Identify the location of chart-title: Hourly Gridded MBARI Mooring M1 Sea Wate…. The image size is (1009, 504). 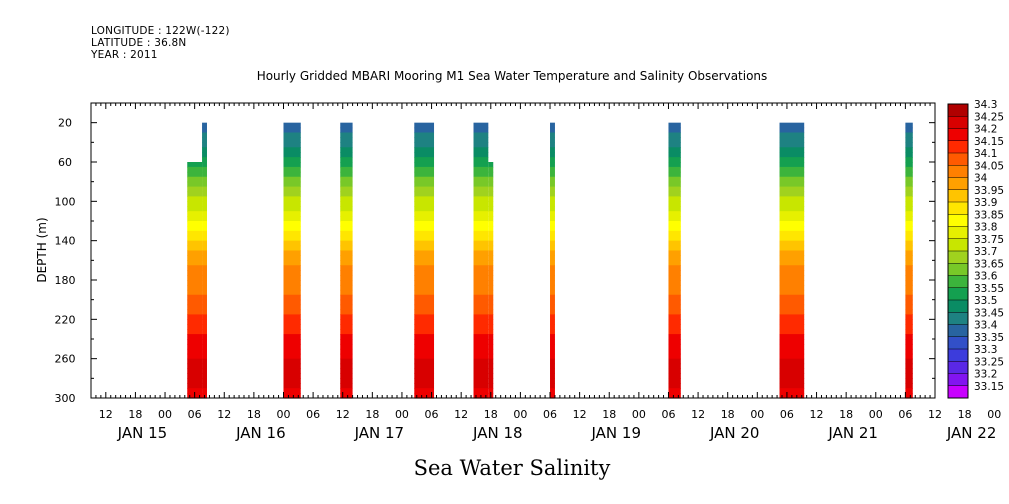
(512, 76).